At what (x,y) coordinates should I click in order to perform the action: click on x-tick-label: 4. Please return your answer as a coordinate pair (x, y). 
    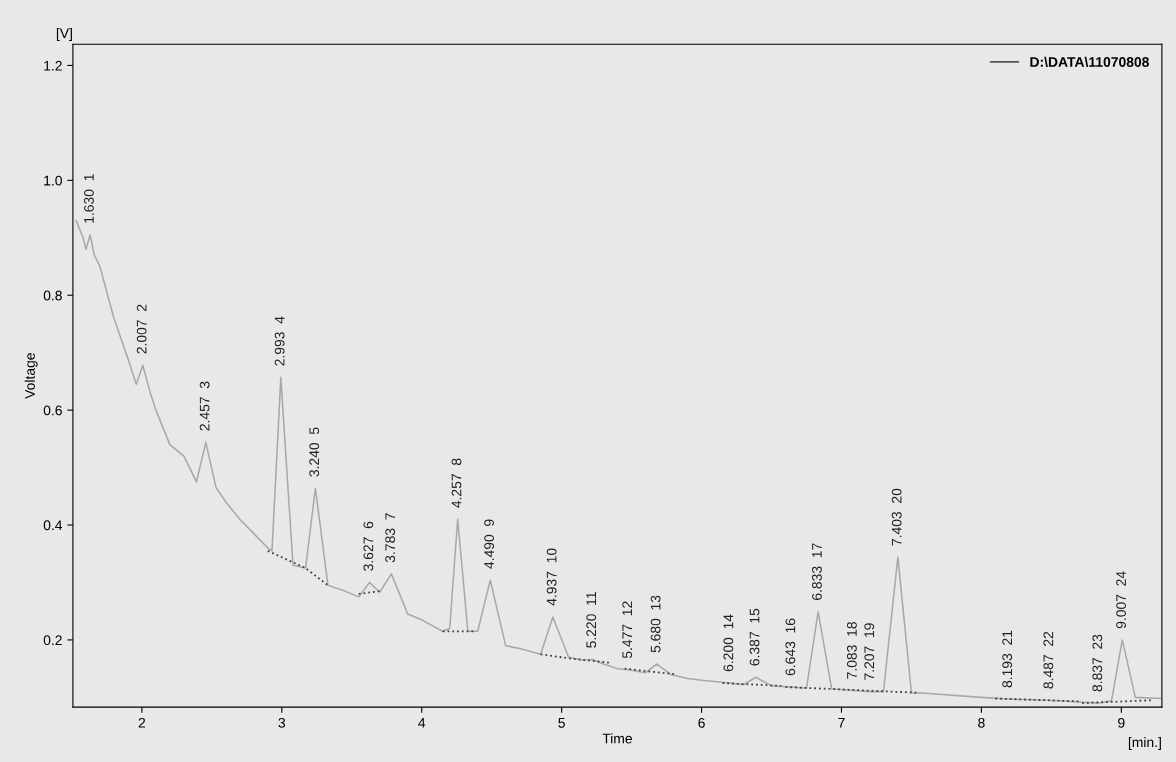
    Looking at the image, I should click on (422, 723).